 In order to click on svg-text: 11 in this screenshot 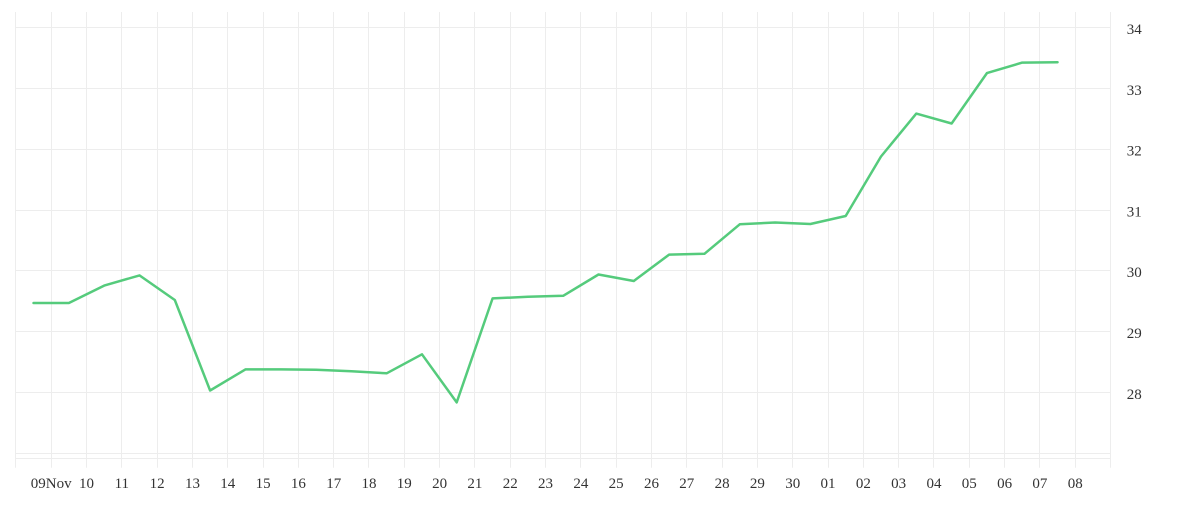, I will do `click(122, 484)`.